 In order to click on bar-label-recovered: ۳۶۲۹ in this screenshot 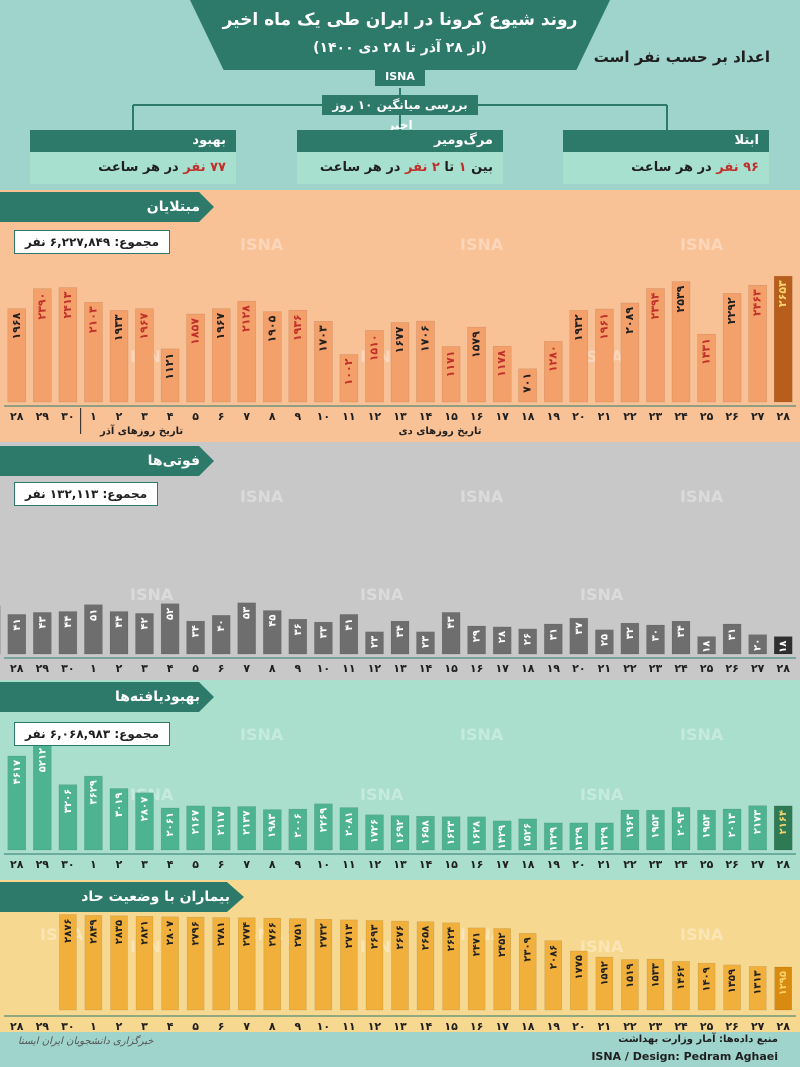, I will do `click(93, 792)`.